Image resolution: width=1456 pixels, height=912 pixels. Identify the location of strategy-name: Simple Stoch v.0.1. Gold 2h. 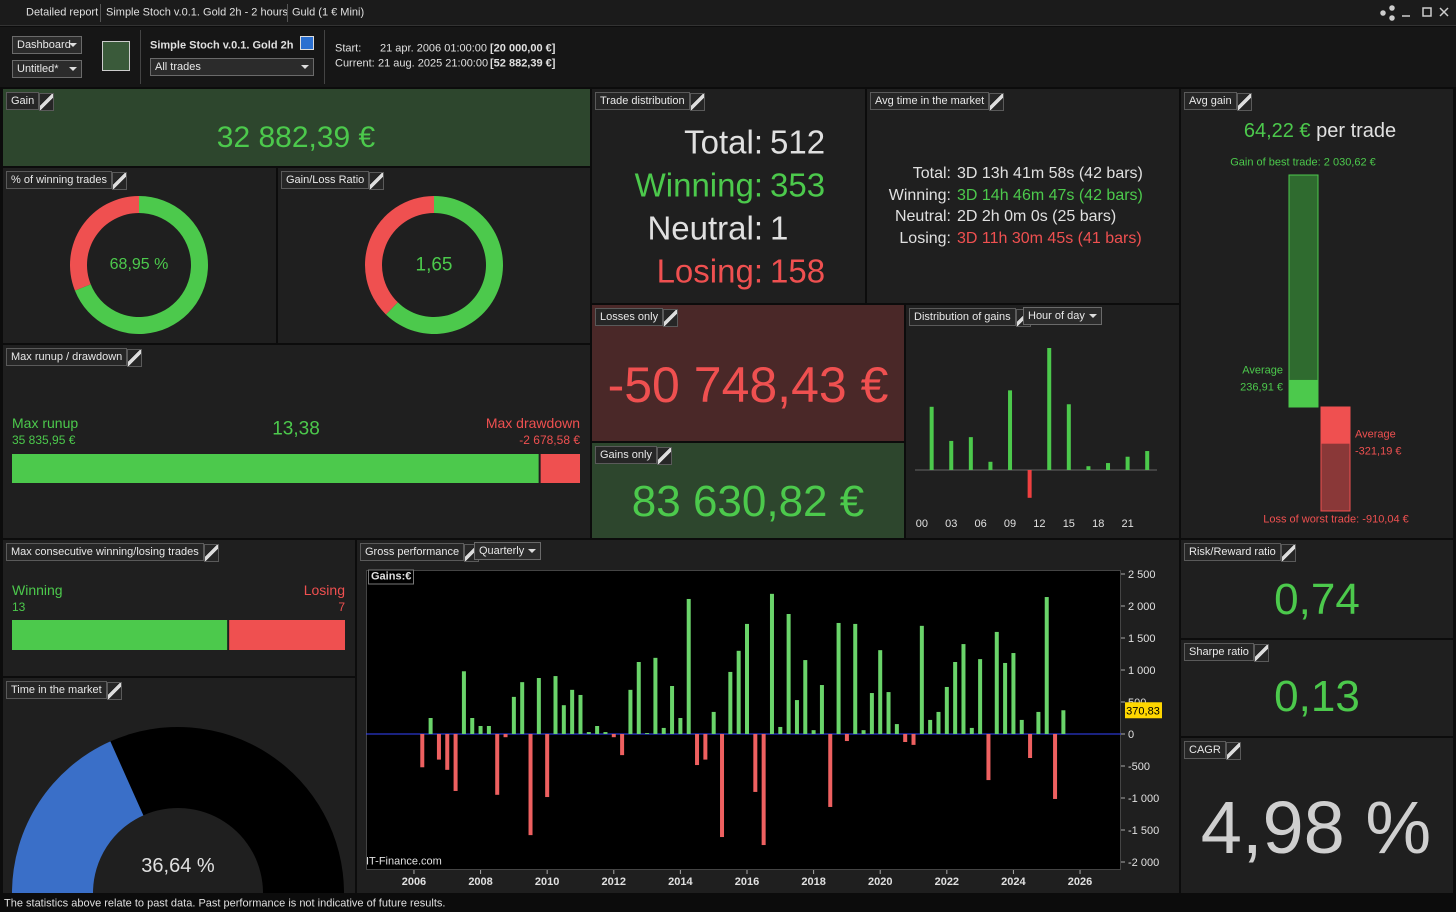
(222, 45).